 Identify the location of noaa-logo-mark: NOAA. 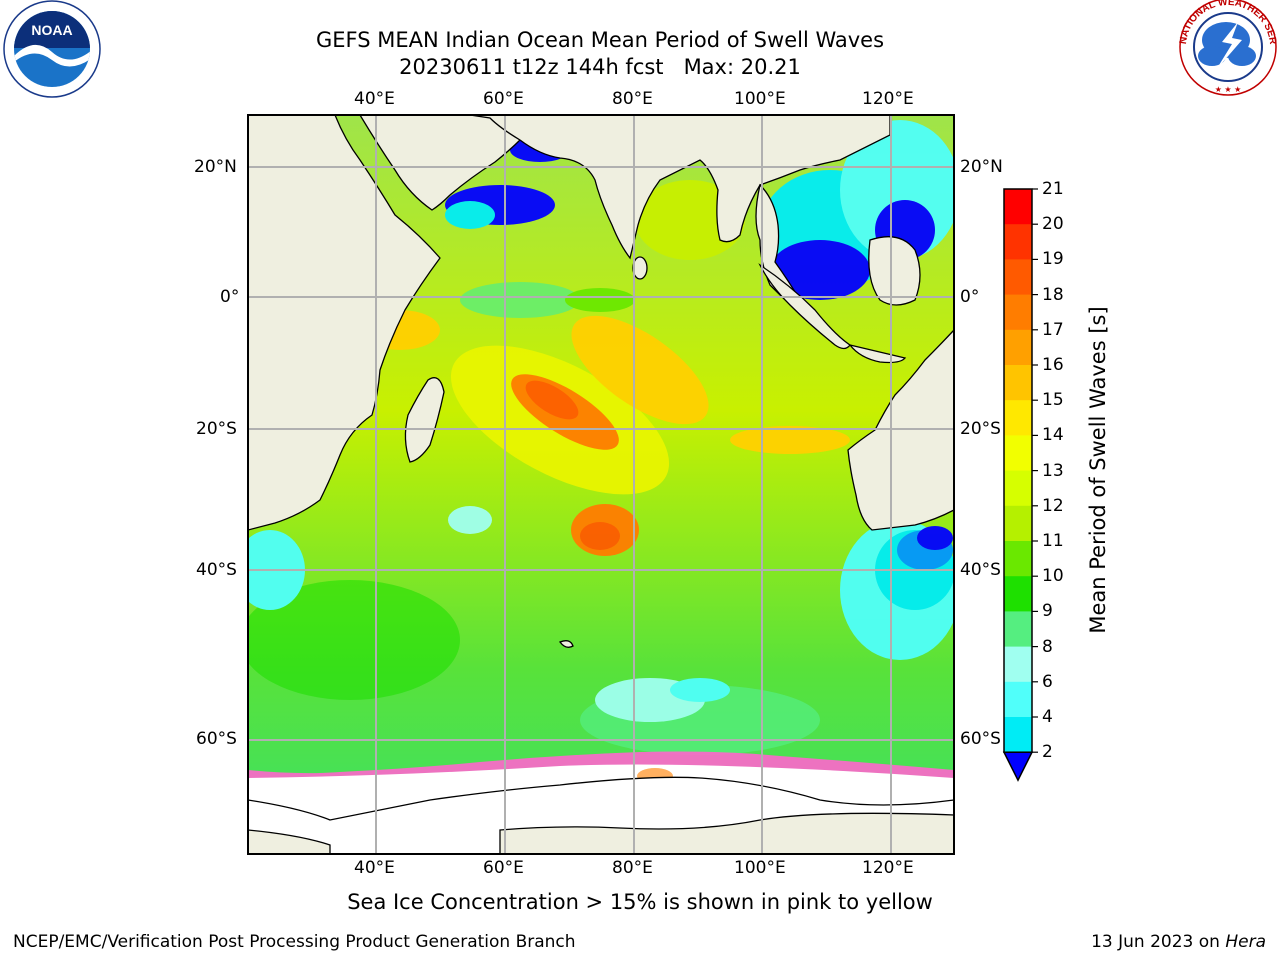
(52, 49).